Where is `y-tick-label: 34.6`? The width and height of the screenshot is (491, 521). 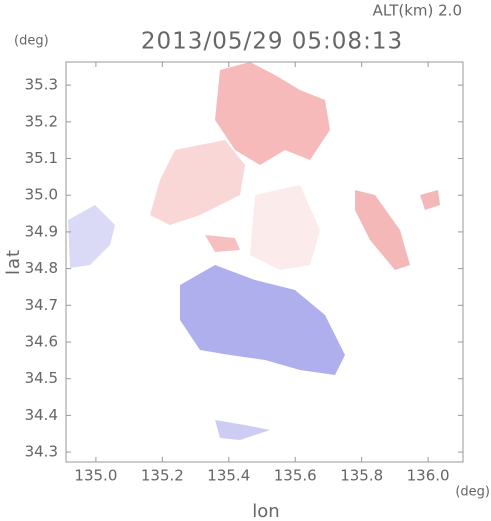 y-tick-label: 34.6 is located at coordinates (41, 342).